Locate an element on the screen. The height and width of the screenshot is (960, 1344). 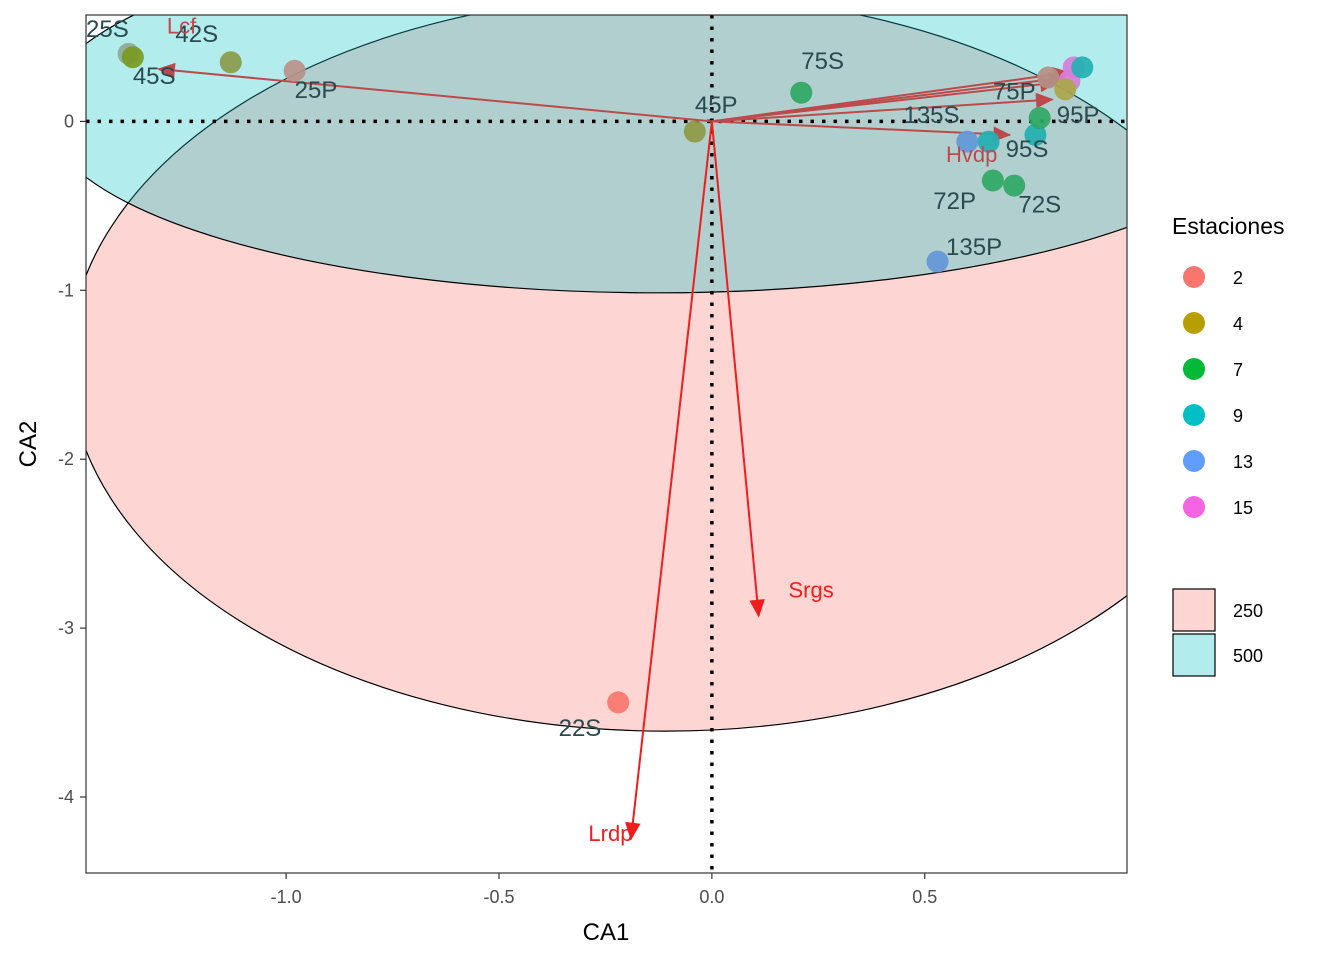
y-axis-title: CA2 is located at coordinates (28, 444).